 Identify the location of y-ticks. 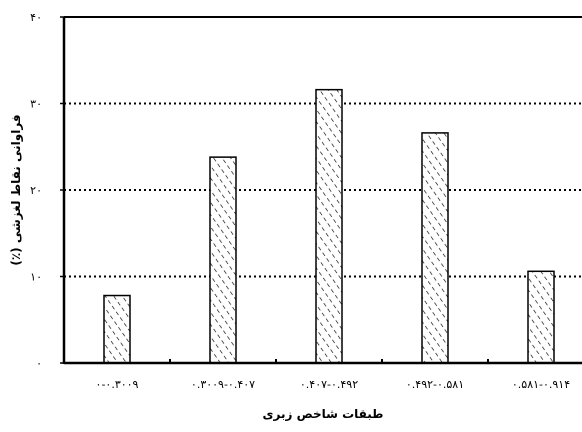
(62, 190).